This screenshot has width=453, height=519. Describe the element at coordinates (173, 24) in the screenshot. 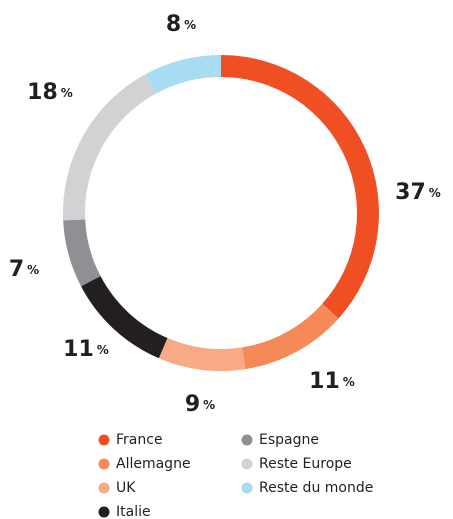

I see `label-value: 8` at that location.